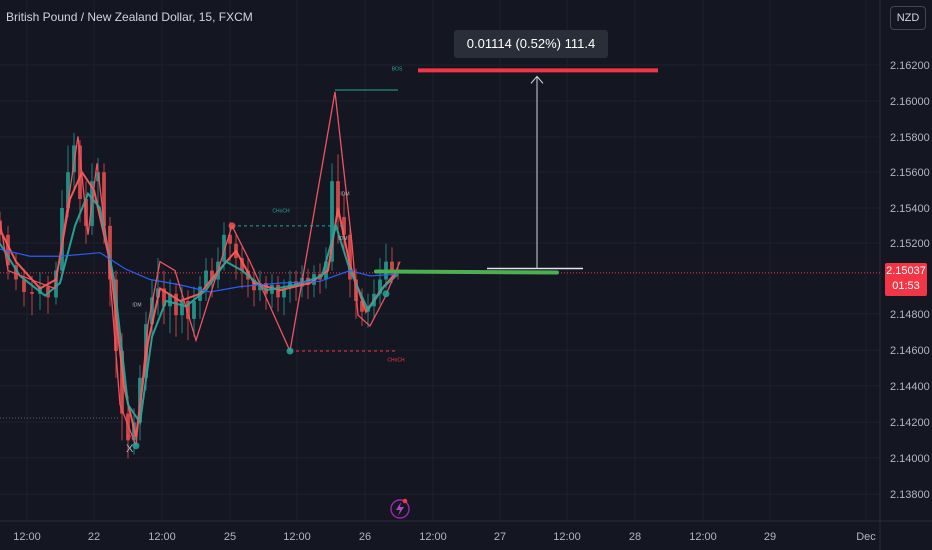 The height and width of the screenshot is (550, 932). What do you see at coordinates (910, 315) in the screenshot?
I see `y-tick-label: 2.14800` at bounding box center [910, 315].